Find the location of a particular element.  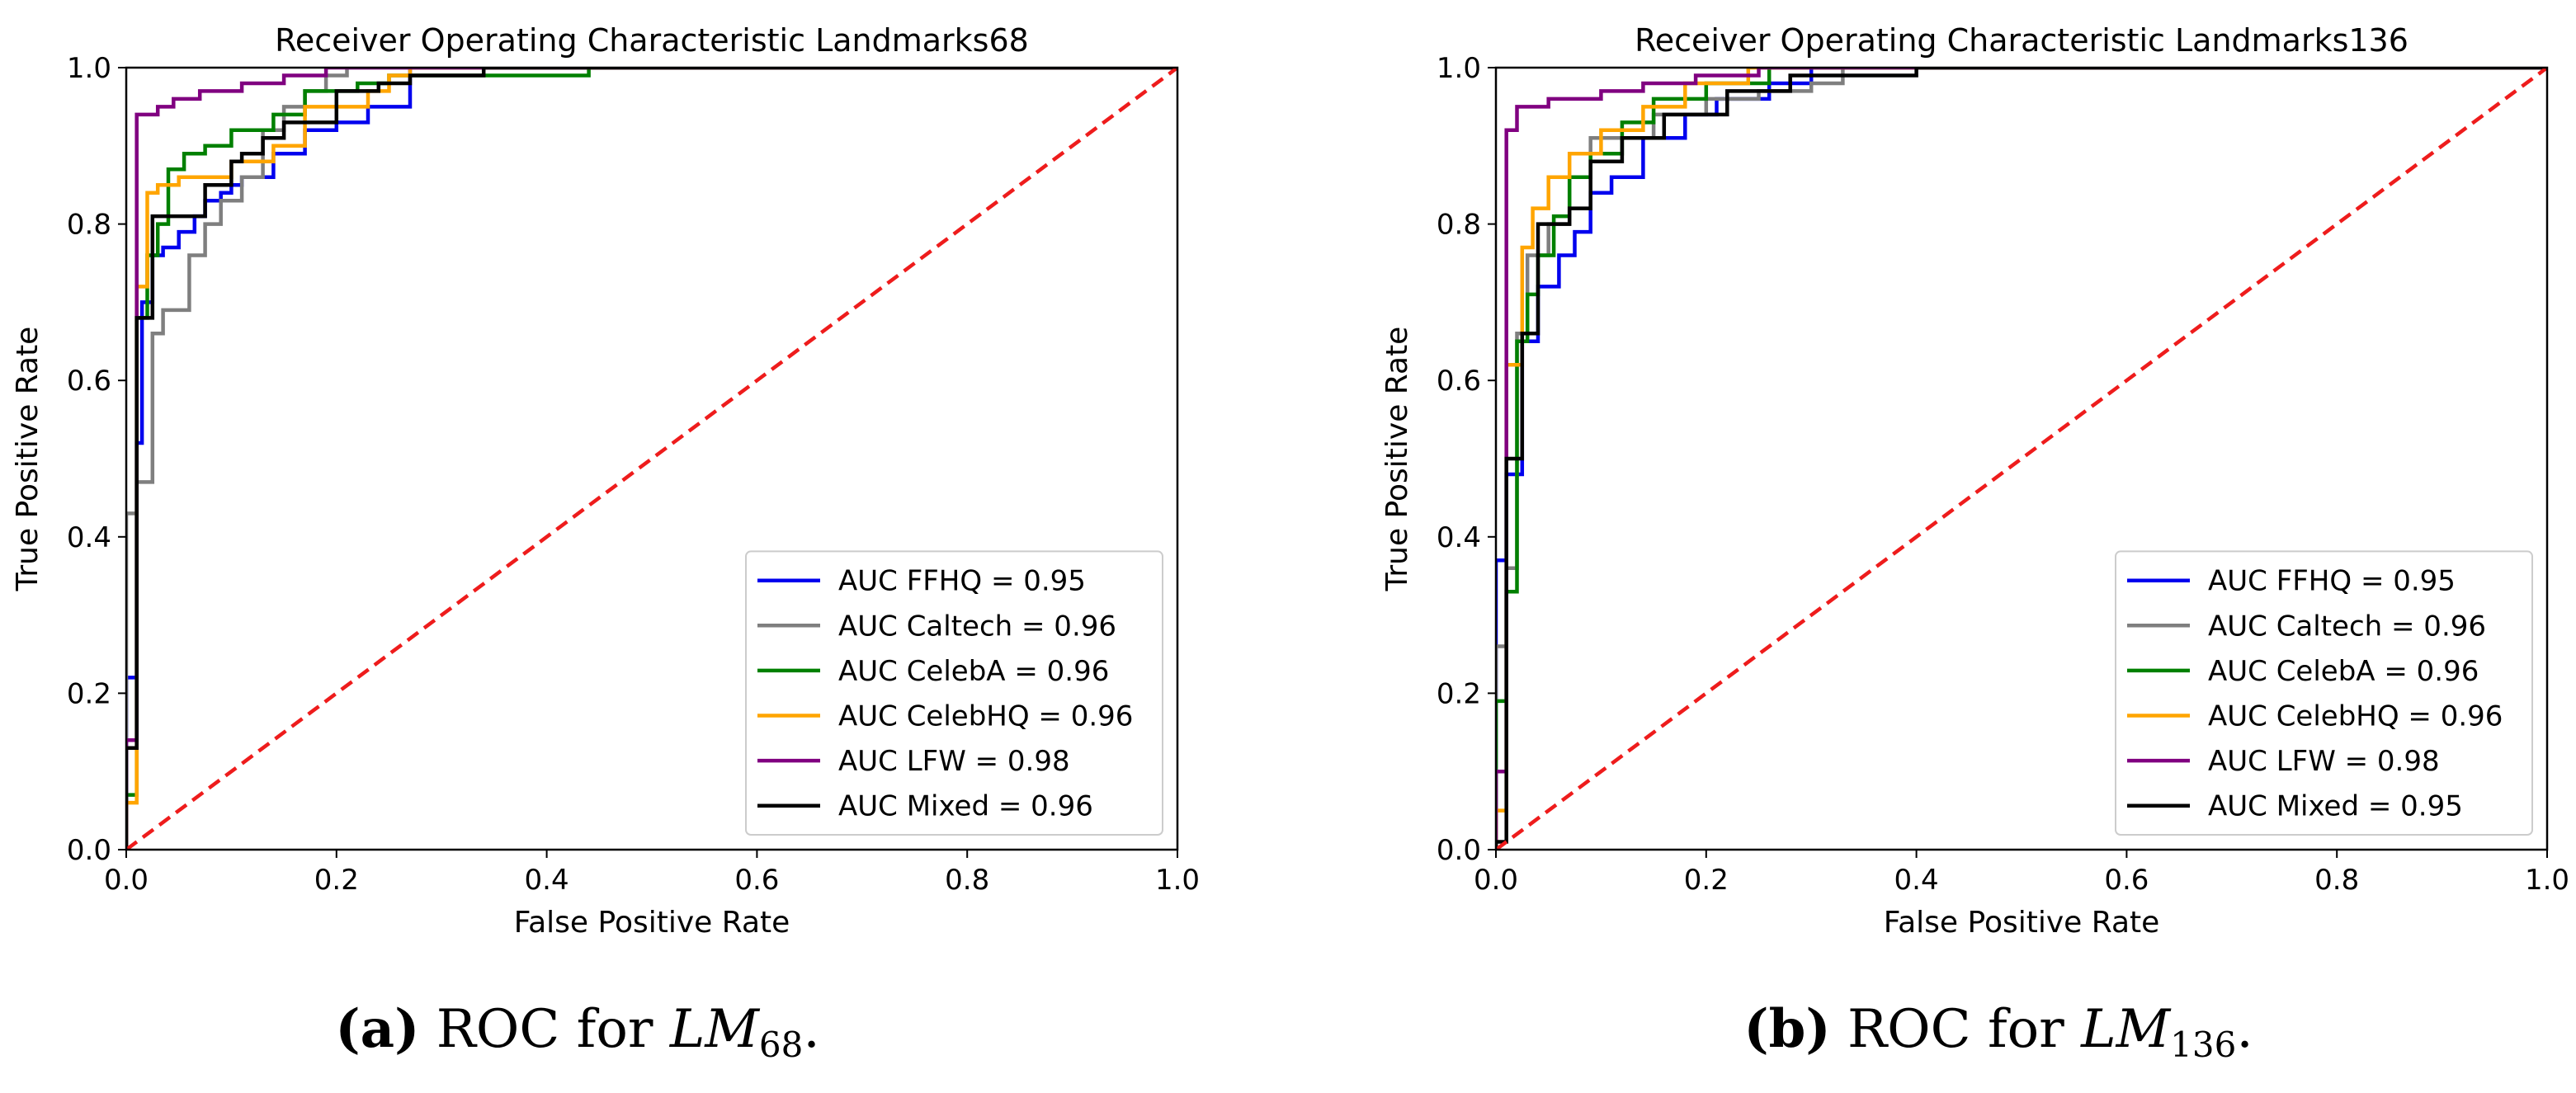

caption-math-subscript: 68 is located at coordinates (781, 1045).